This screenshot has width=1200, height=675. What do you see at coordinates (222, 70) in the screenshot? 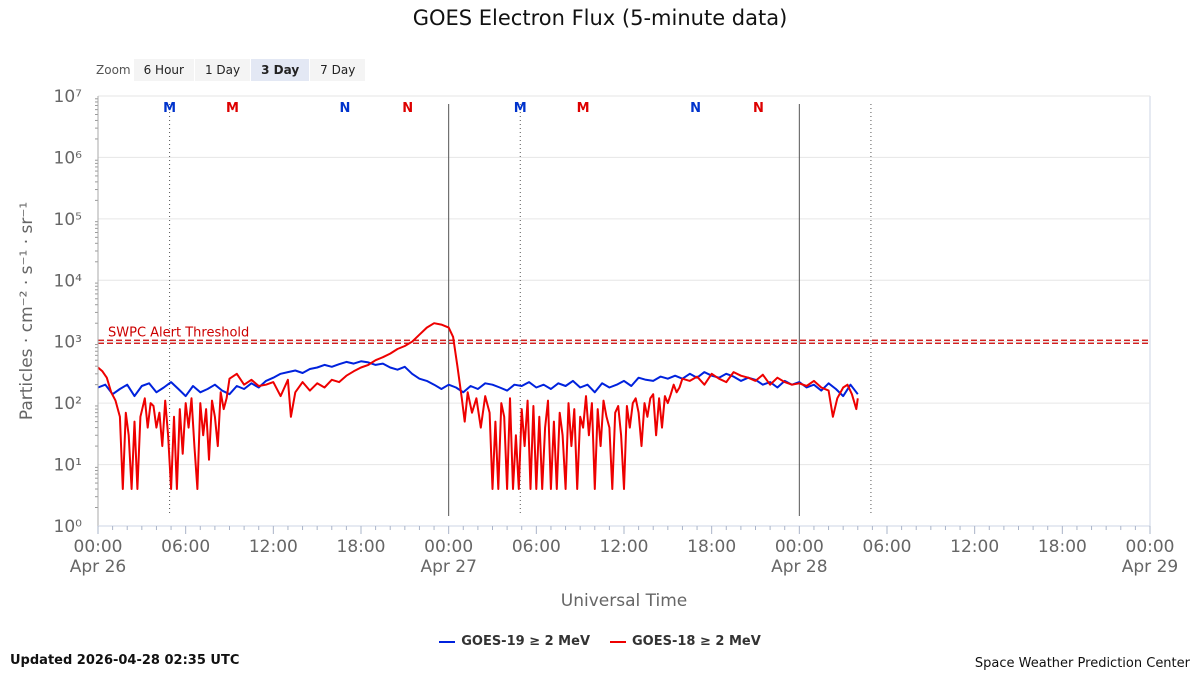
I see `zoom-1-day-button: 1 Day` at bounding box center [222, 70].